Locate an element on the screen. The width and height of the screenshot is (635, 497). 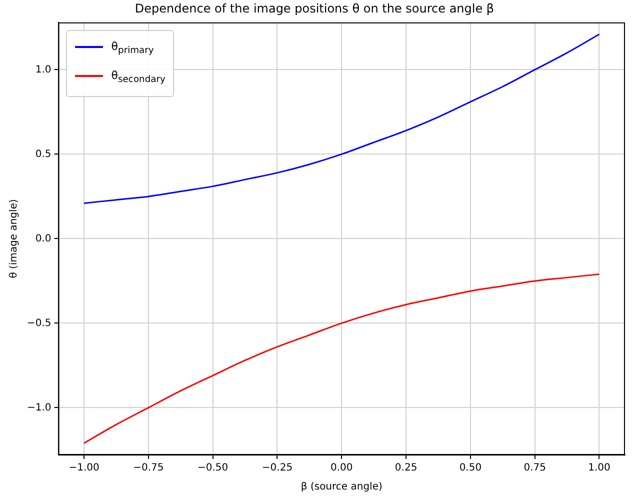
y-tick-label: 1.0 is located at coordinates (43, 70).